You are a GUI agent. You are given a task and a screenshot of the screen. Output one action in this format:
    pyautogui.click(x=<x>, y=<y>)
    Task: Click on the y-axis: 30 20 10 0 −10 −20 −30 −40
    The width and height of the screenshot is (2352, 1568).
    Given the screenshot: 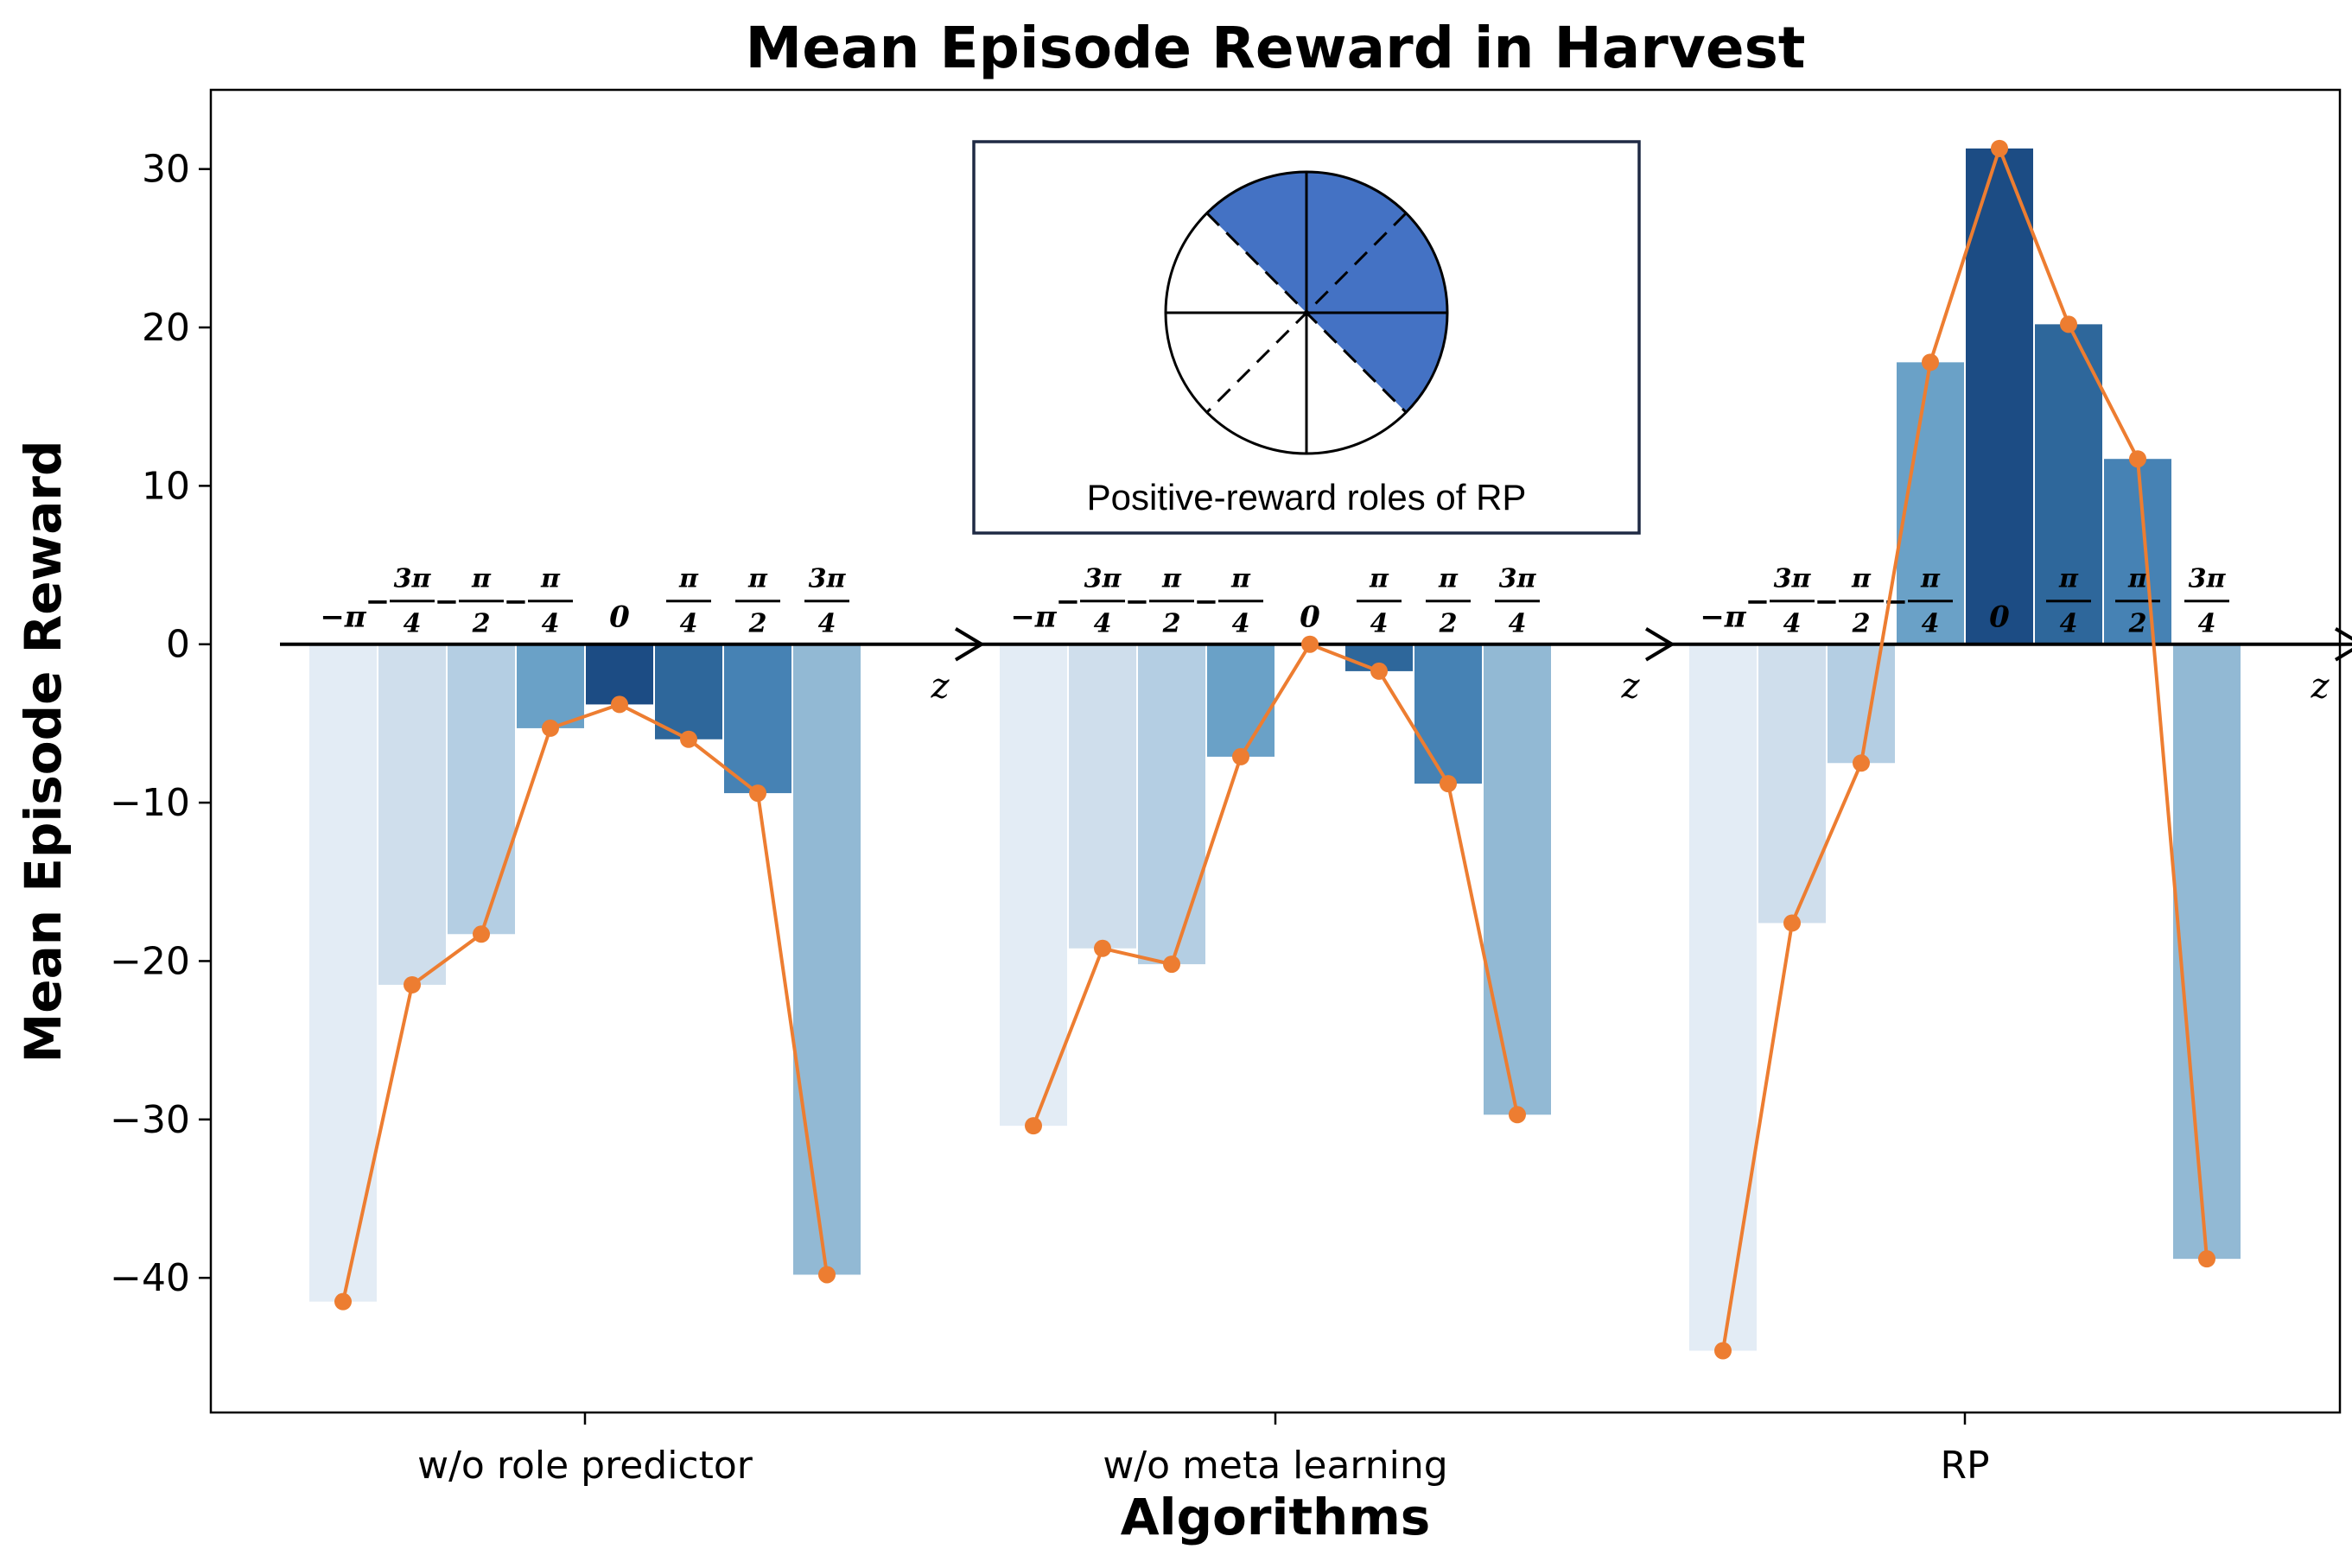 What is the action you would take?
    pyautogui.click(x=160, y=724)
    